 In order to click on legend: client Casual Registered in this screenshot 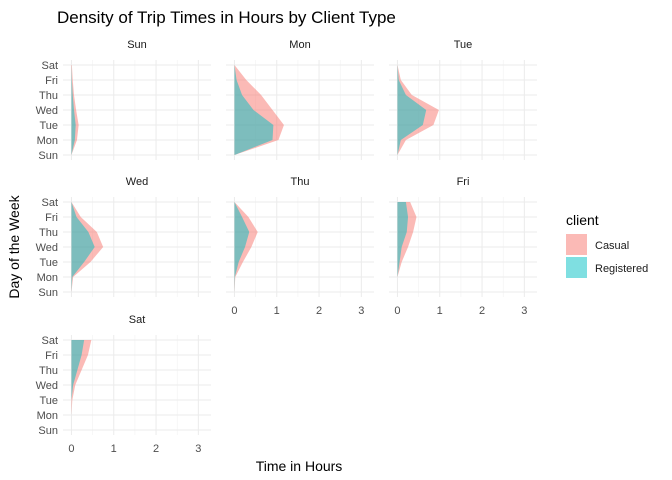, I will do `click(607, 245)`.